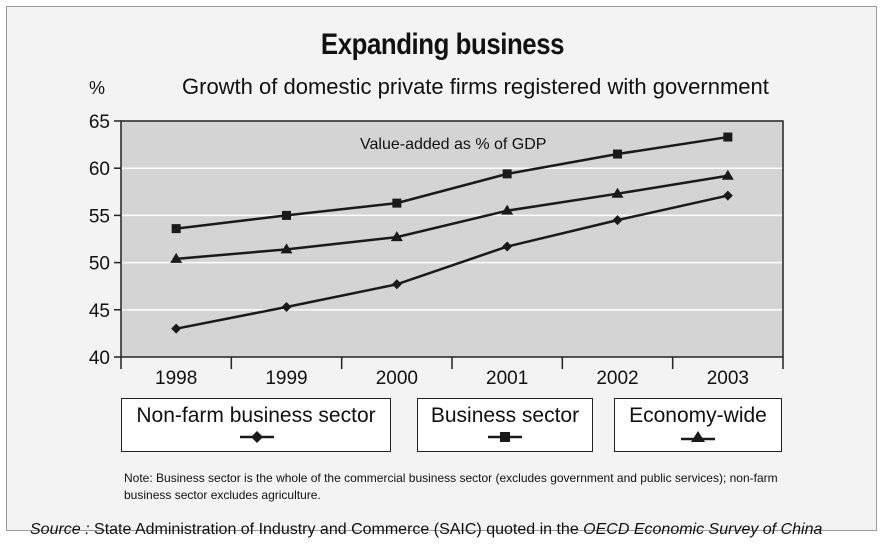  I want to click on chart-annotation: Value-added as % of GDP, so click(453, 144).